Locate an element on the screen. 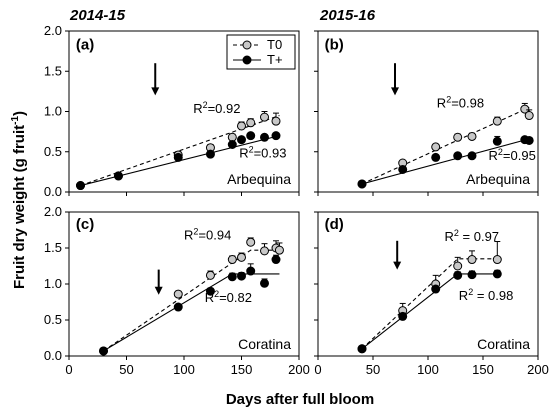 The image size is (550, 415). plot-frame is located at coordinates (428, 284).